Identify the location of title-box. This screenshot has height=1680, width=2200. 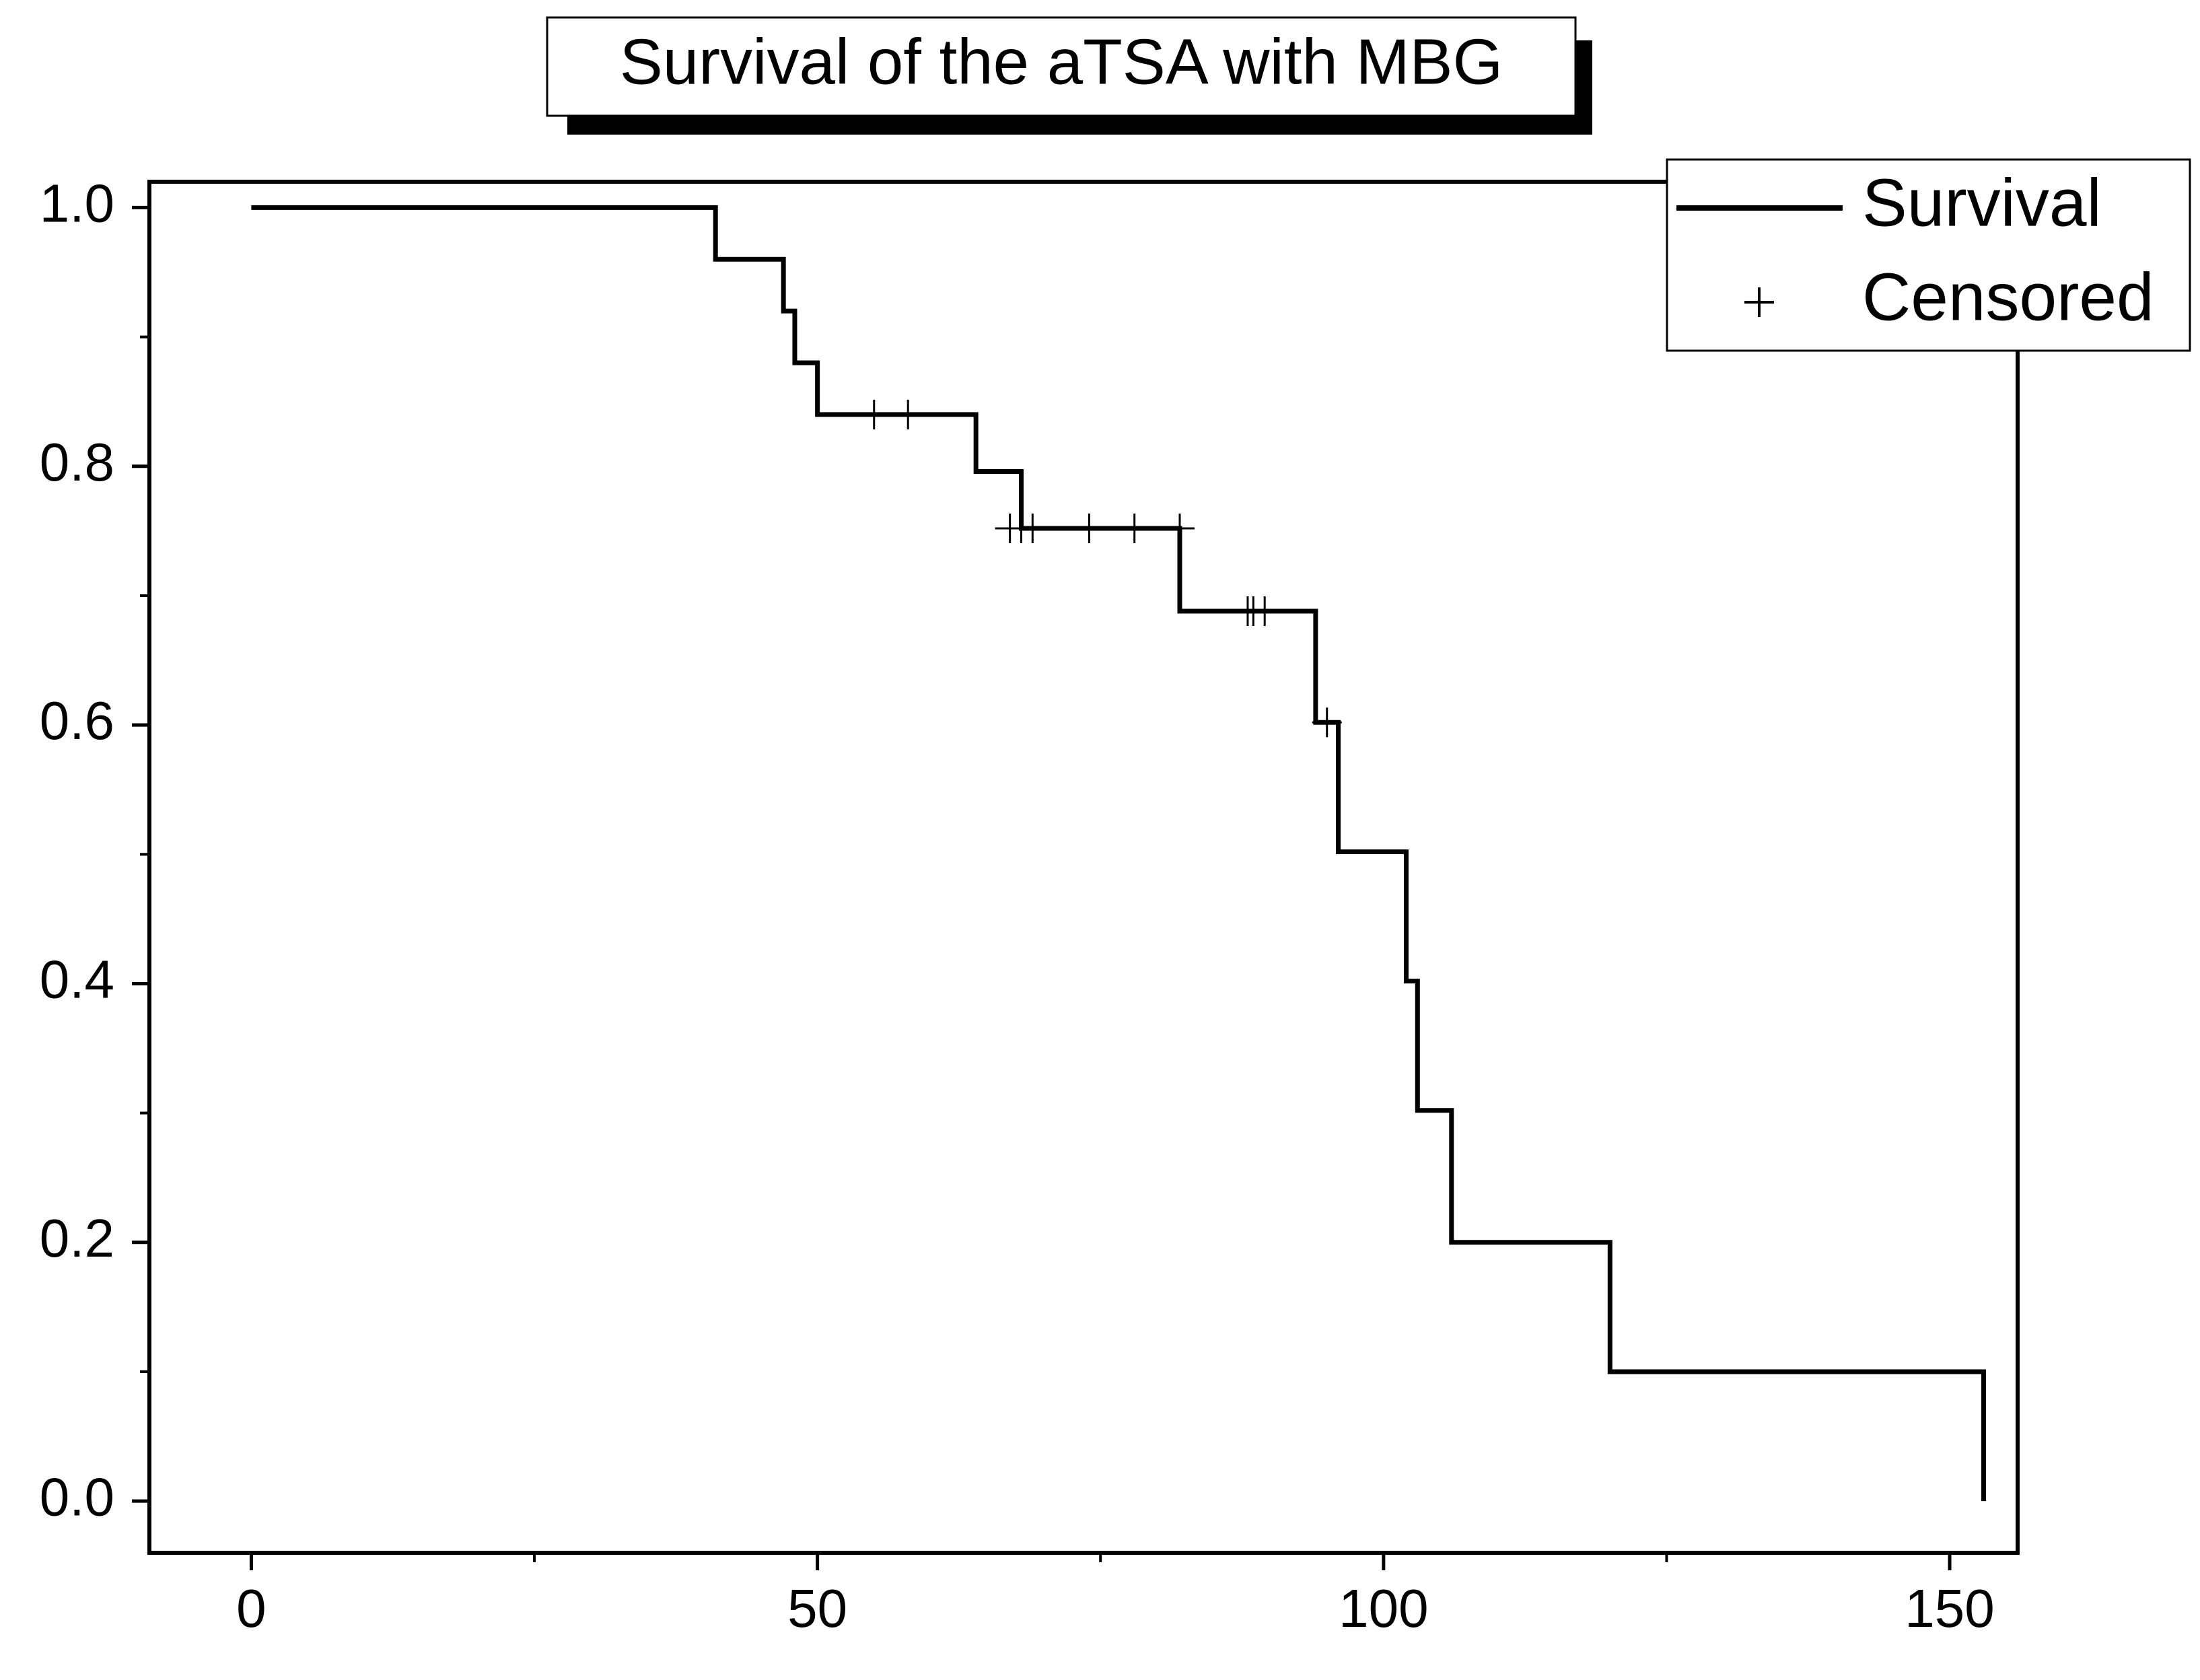
(1061, 66).